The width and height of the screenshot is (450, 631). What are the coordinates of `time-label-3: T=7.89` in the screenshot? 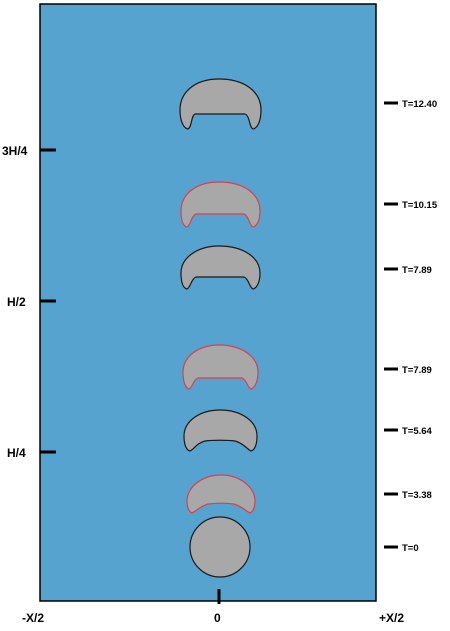 It's located at (417, 370).